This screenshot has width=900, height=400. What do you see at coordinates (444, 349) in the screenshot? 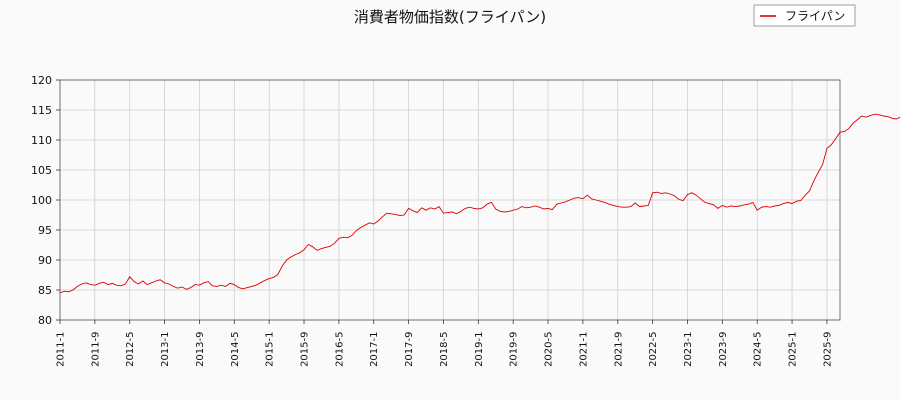
I see `x-tick-label: 2018-5` at bounding box center [444, 349].